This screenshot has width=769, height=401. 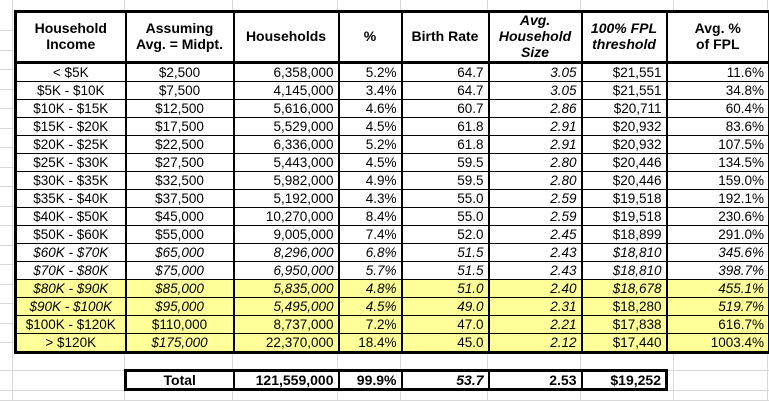 What do you see at coordinates (445, 180) in the screenshot?
I see `cell-r7-c5: 59.5` at bounding box center [445, 180].